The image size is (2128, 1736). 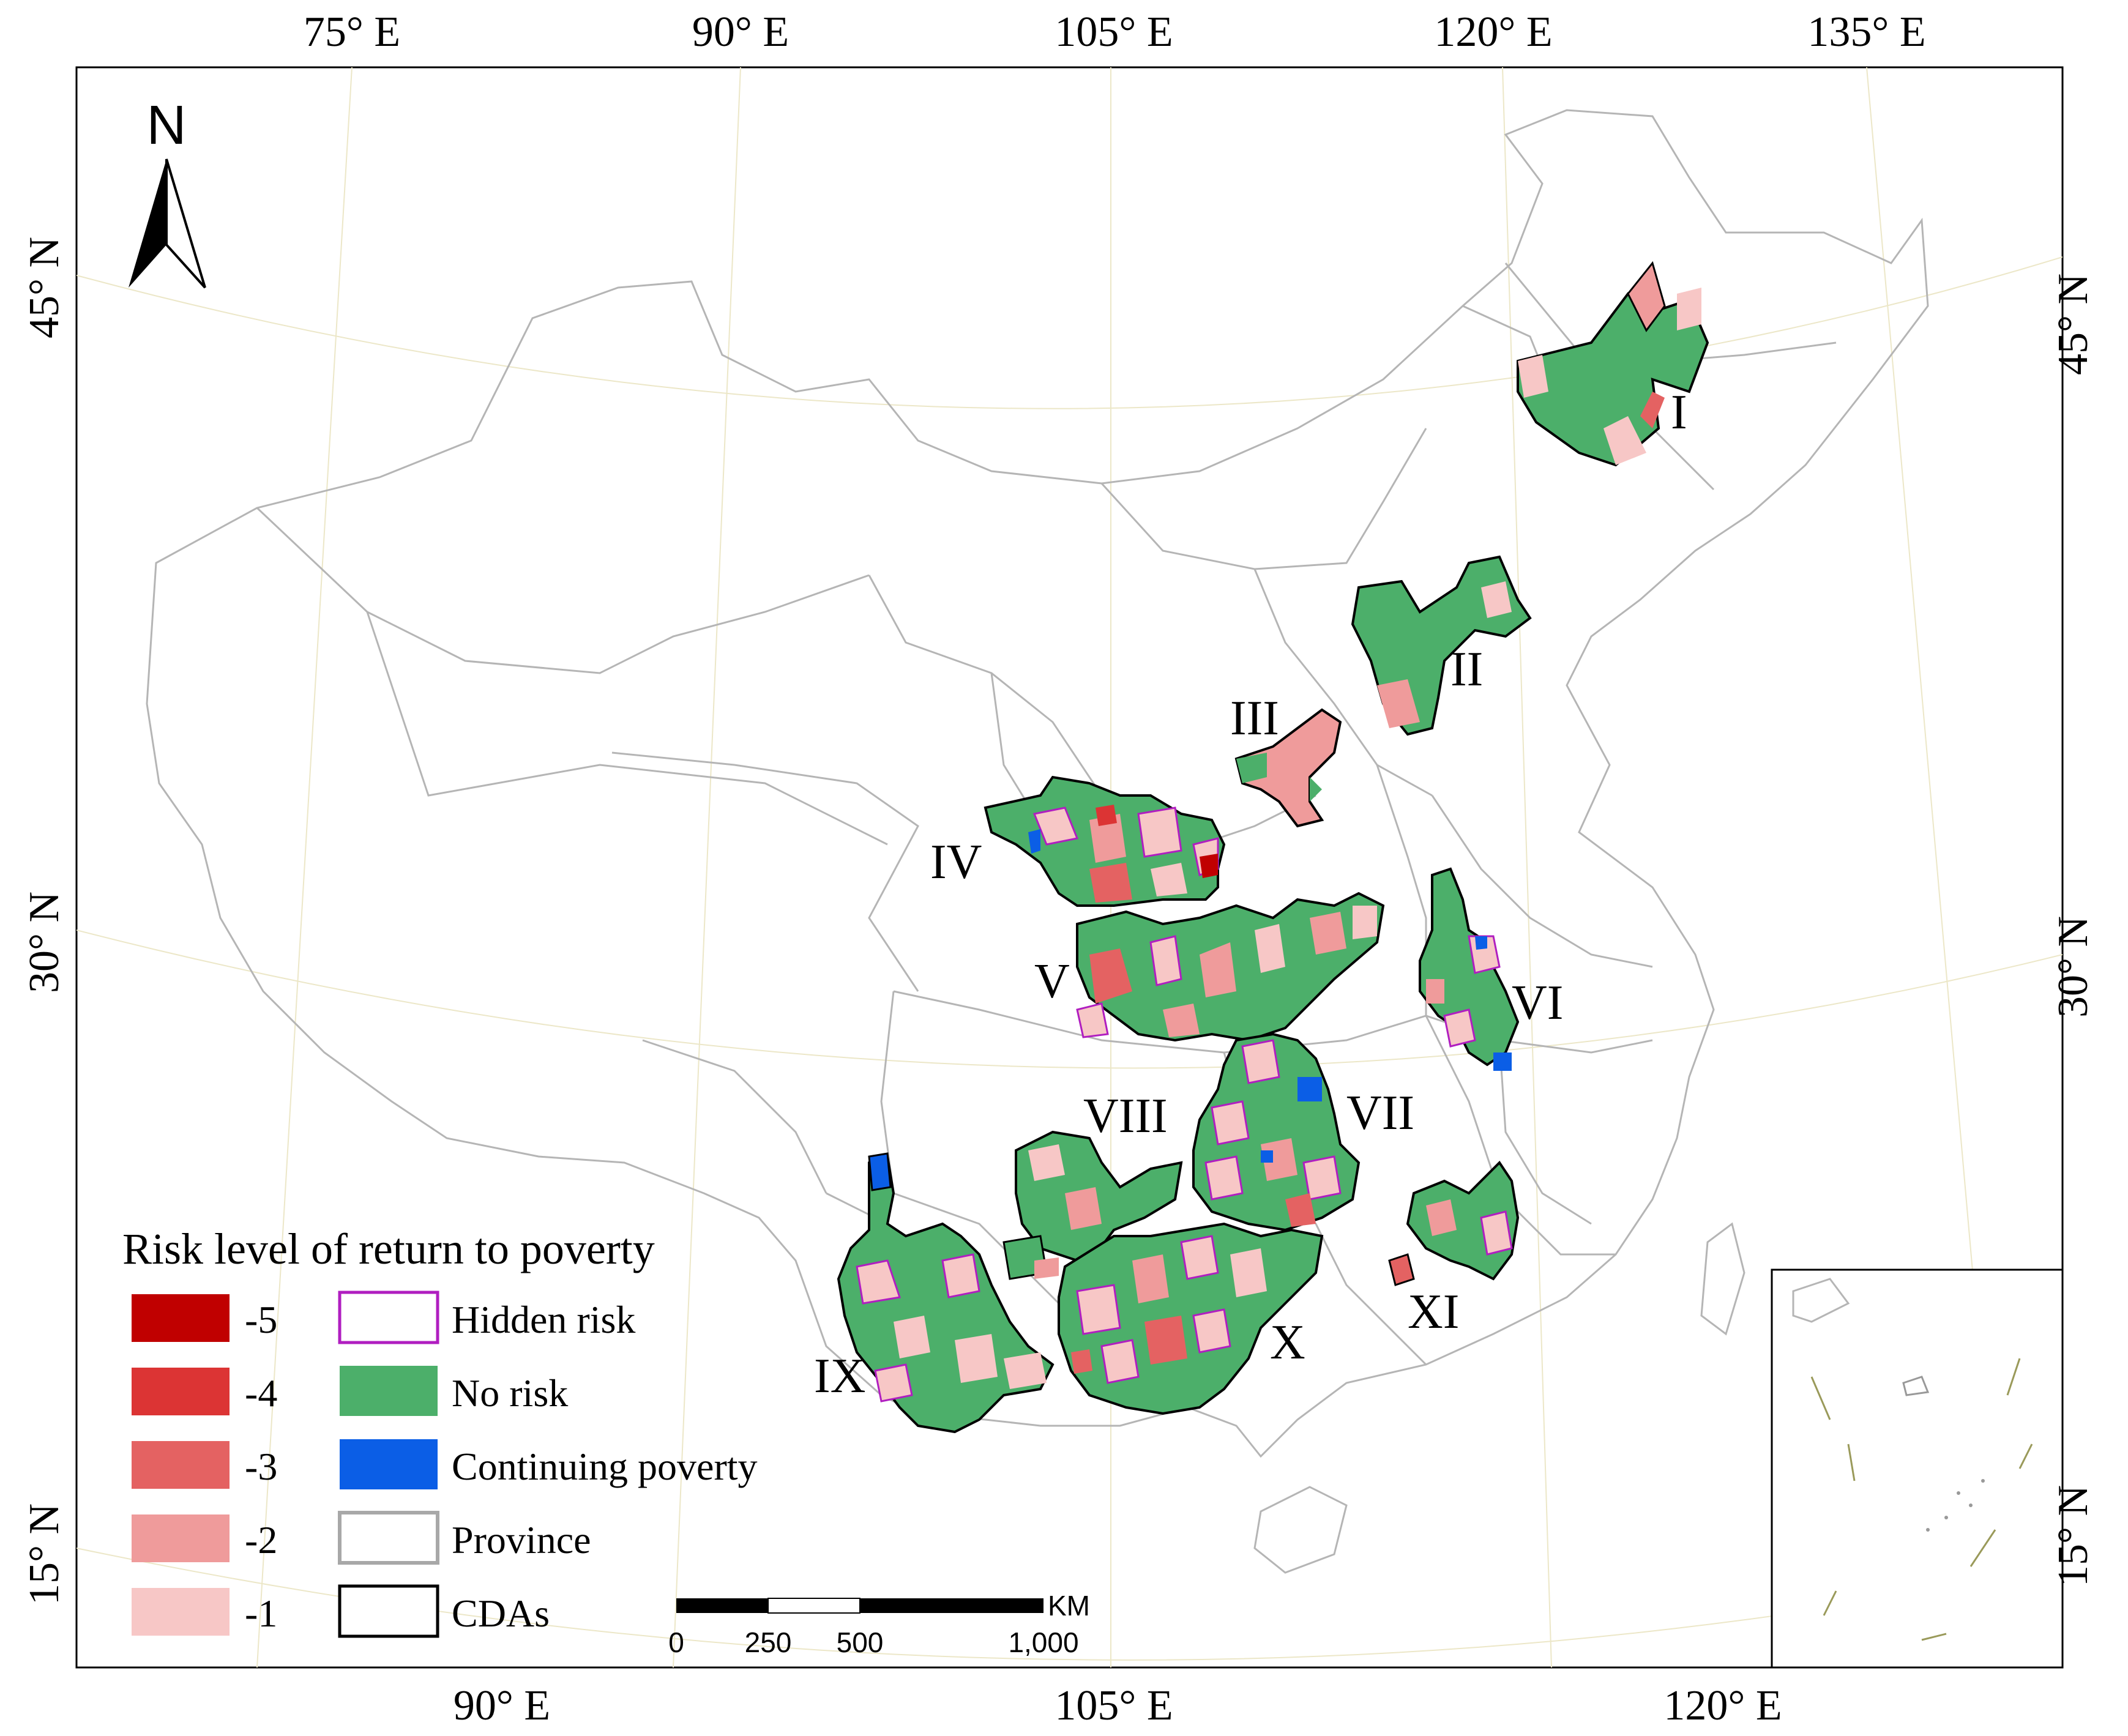 I want to click on cda-region-ix, so click(x=946, y=1293).